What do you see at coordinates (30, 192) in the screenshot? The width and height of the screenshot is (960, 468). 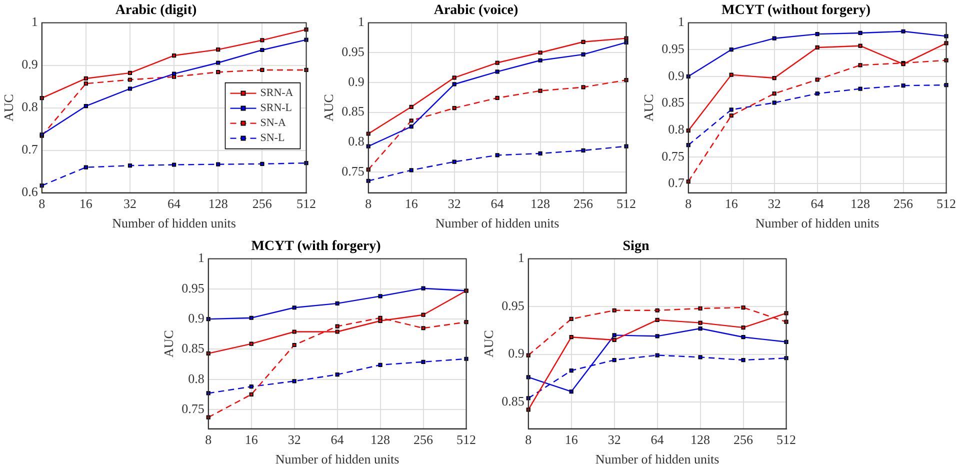 I see `y-tick-label: 0.6` at bounding box center [30, 192].